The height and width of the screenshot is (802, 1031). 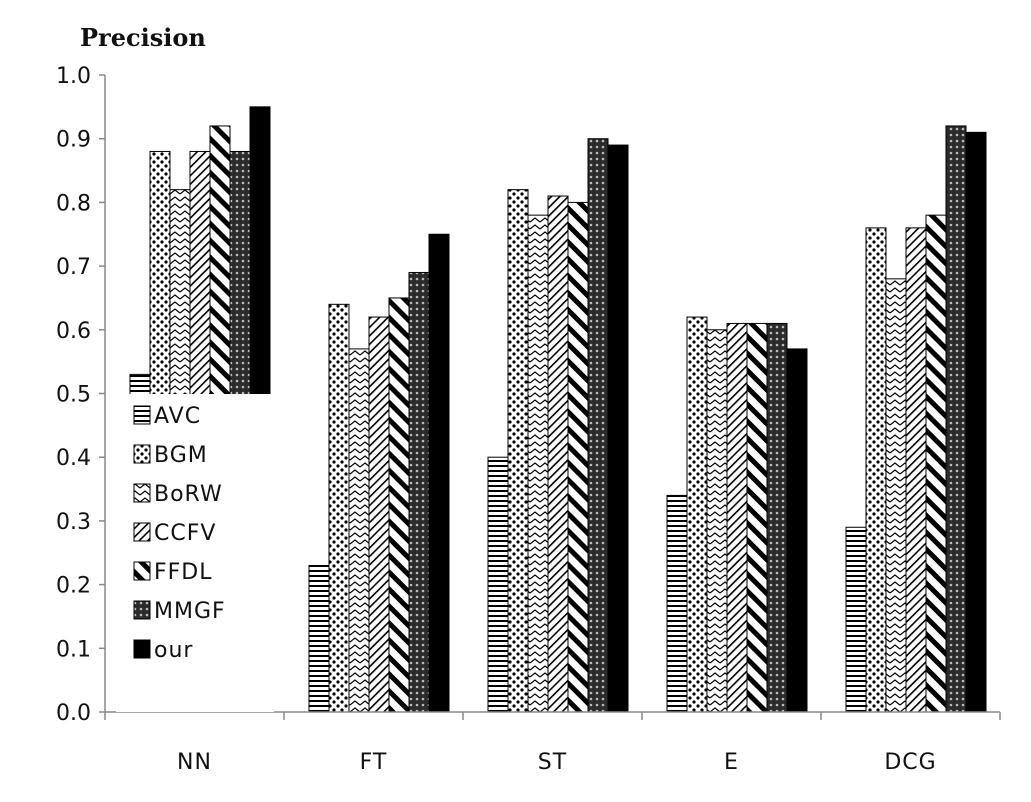 What do you see at coordinates (143, 37) in the screenshot?
I see `y-axis-title: Precision` at bounding box center [143, 37].